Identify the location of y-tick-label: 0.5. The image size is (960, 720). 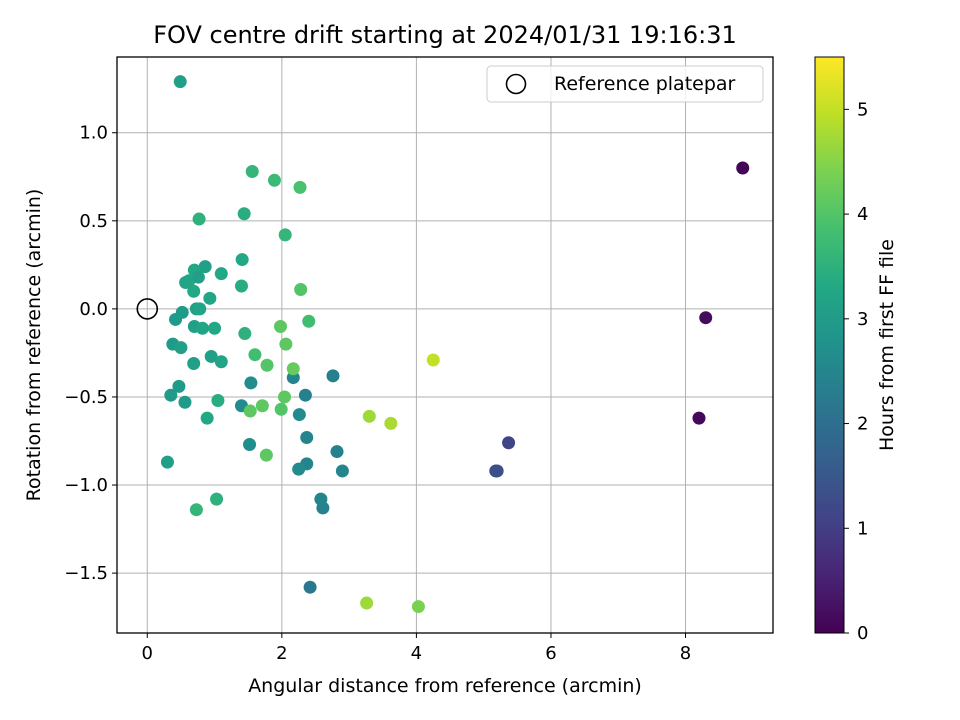
(93, 221).